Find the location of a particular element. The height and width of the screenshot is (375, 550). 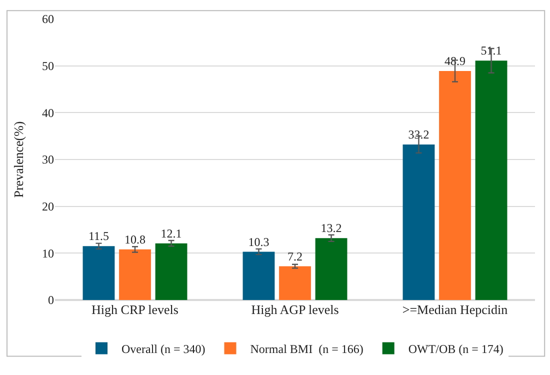

x-tick-label: >=Median Hepcidin is located at coordinates (455, 309).